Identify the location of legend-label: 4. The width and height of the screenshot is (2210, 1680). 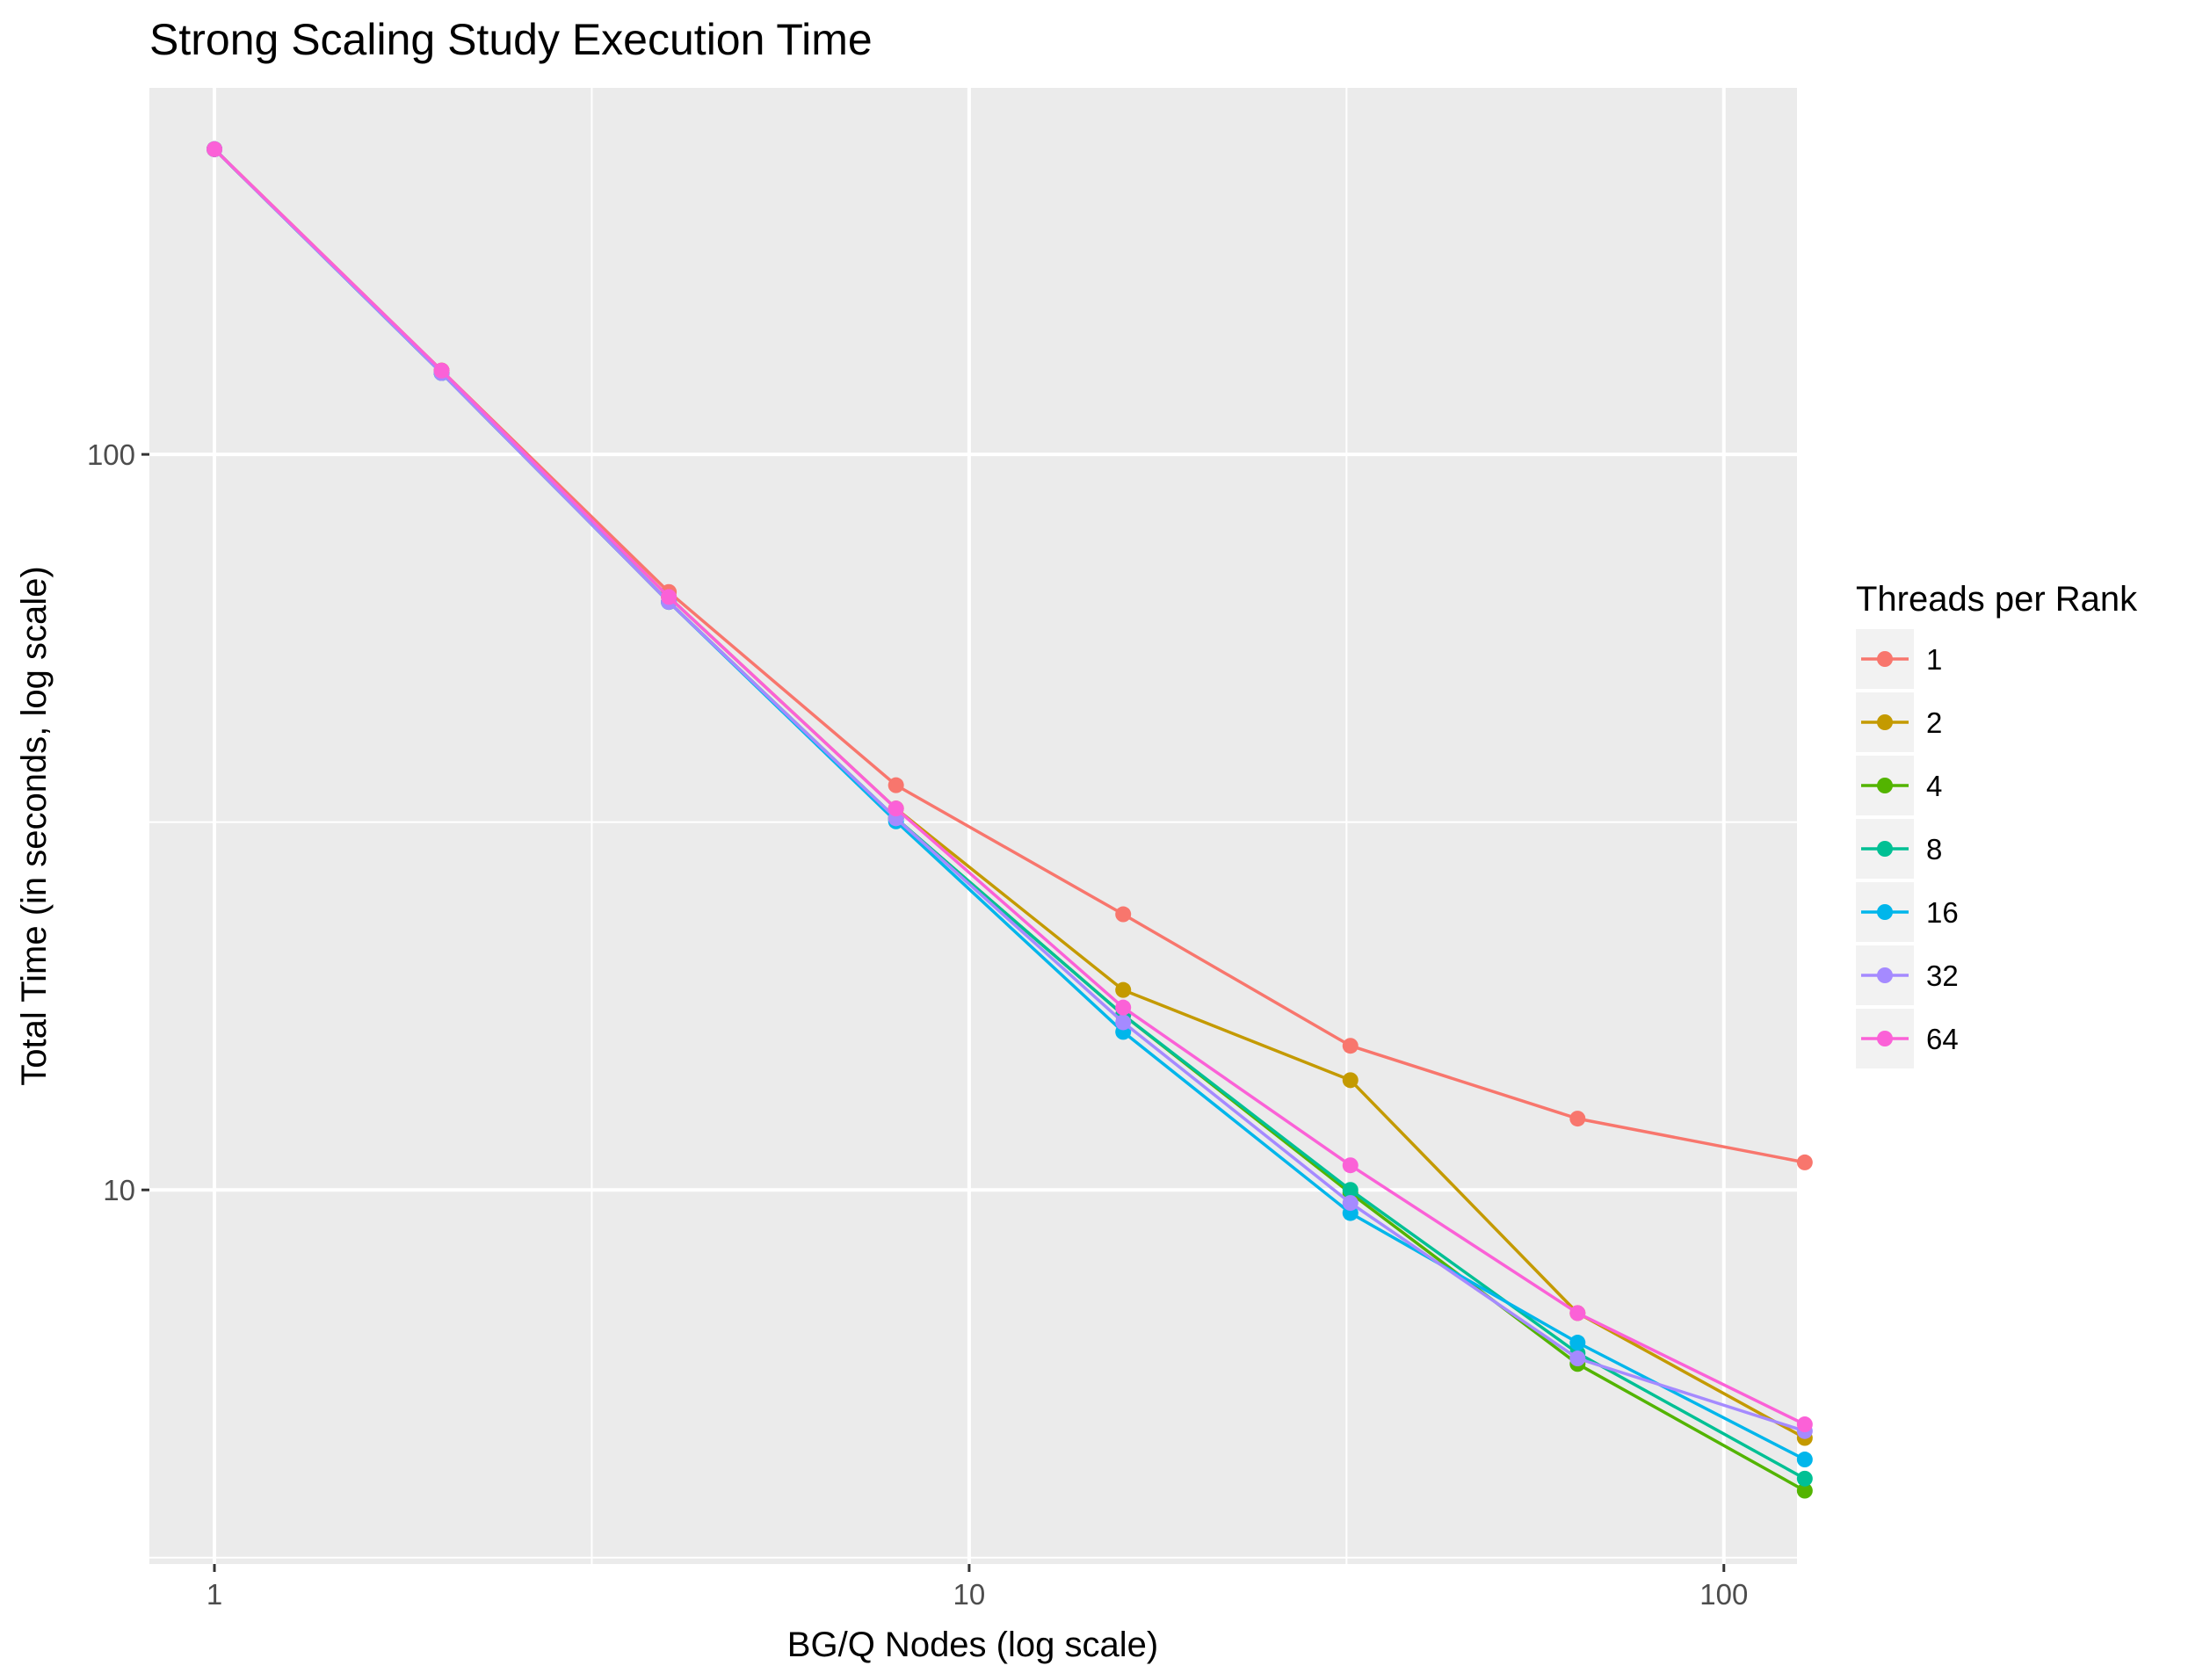
(1934, 786).